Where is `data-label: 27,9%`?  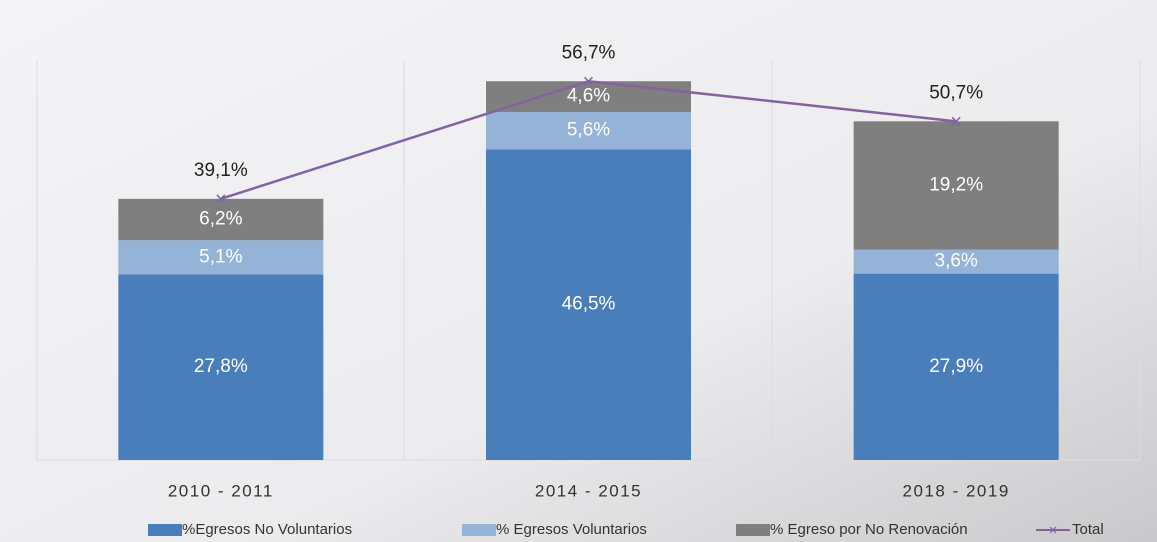 data-label: 27,9% is located at coordinates (956, 366).